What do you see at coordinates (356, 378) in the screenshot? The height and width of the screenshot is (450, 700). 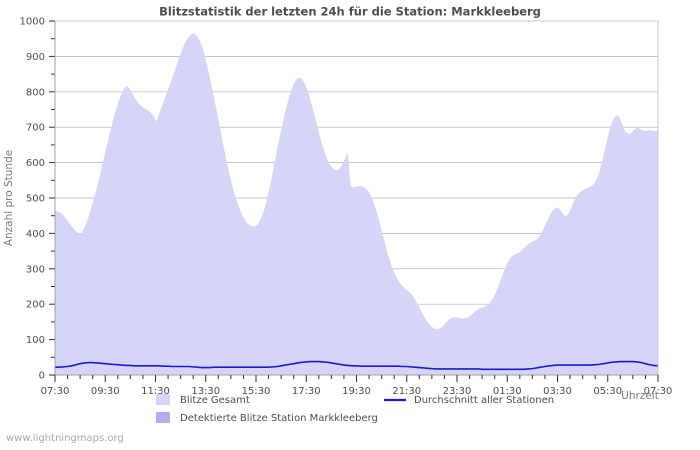 I see `x-axis-ticks` at bounding box center [356, 378].